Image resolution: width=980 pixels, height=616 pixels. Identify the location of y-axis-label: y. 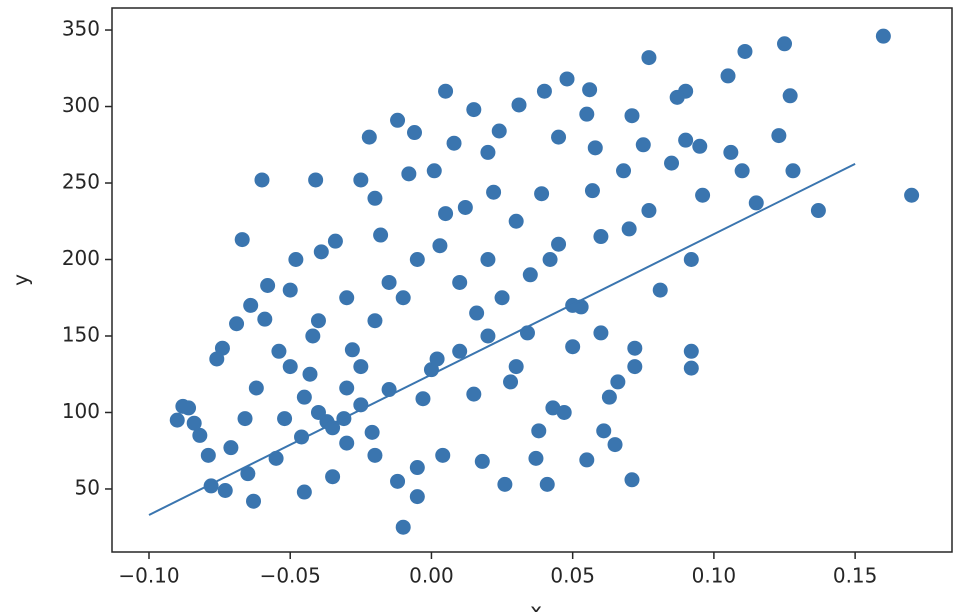
(21, 280).